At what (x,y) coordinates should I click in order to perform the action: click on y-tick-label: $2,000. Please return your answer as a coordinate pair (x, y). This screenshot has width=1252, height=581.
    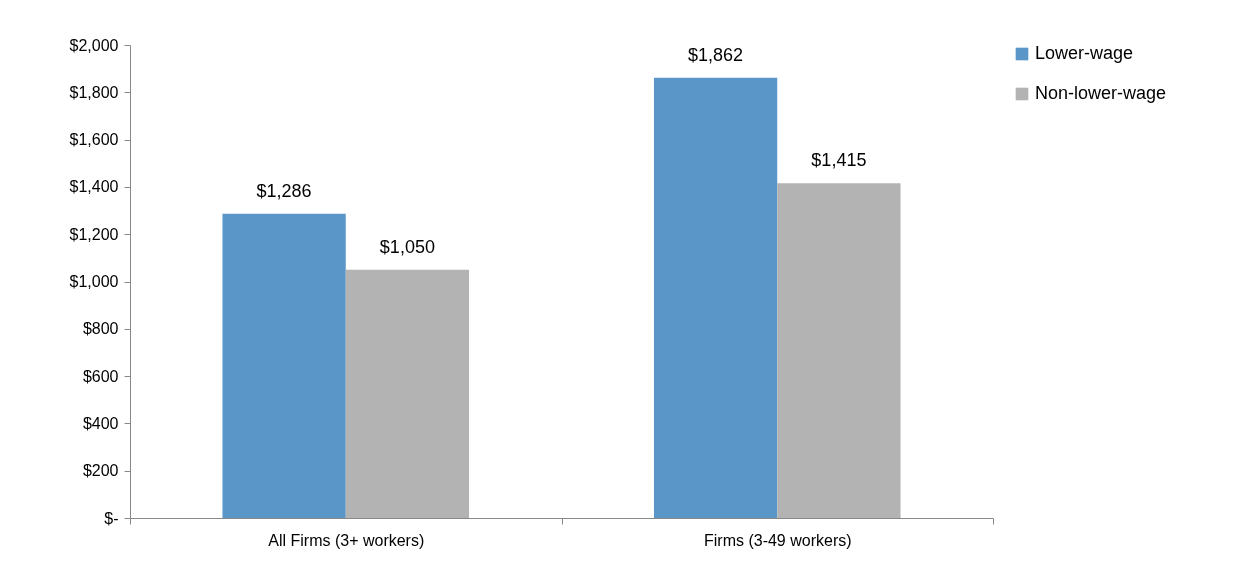
    Looking at the image, I should click on (94, 45).